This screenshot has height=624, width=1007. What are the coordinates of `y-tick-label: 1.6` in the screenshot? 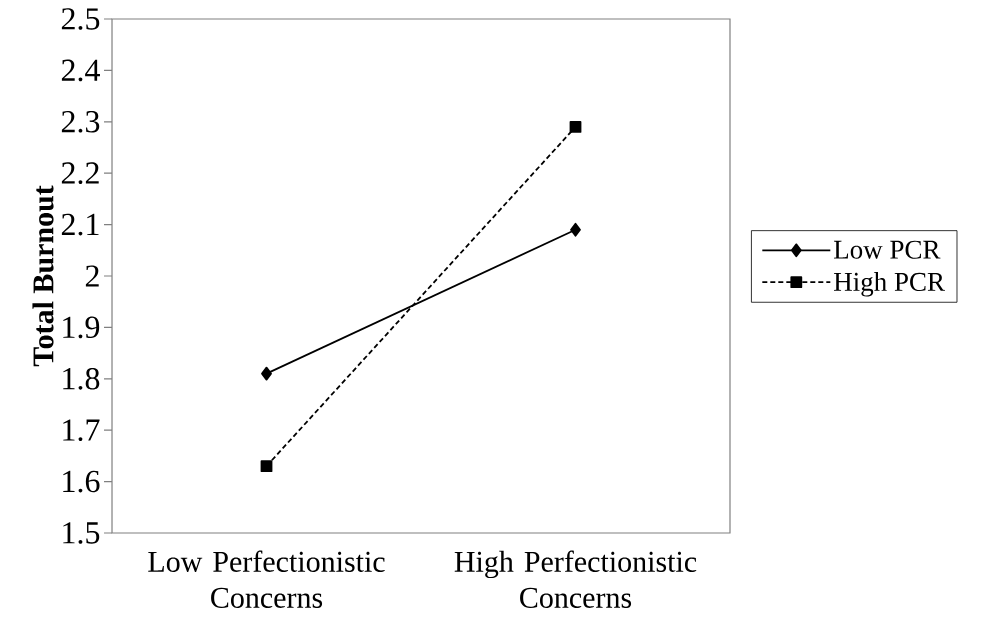 It's located at (81, 481).